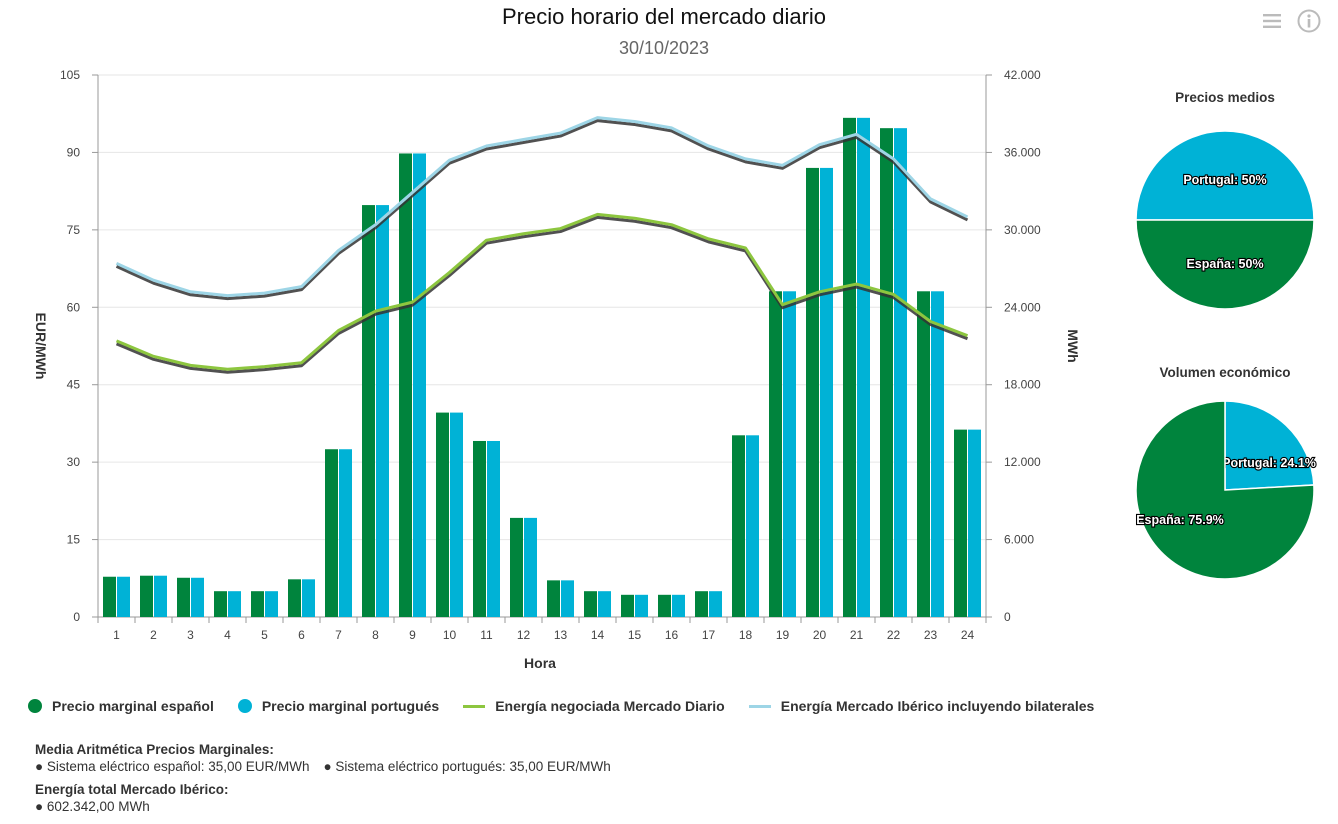 This screenshot has width=1338, height=824. Describe the element at coordinates (1309, 21) in the screenshot. I see `info-circle-icon` at that location.